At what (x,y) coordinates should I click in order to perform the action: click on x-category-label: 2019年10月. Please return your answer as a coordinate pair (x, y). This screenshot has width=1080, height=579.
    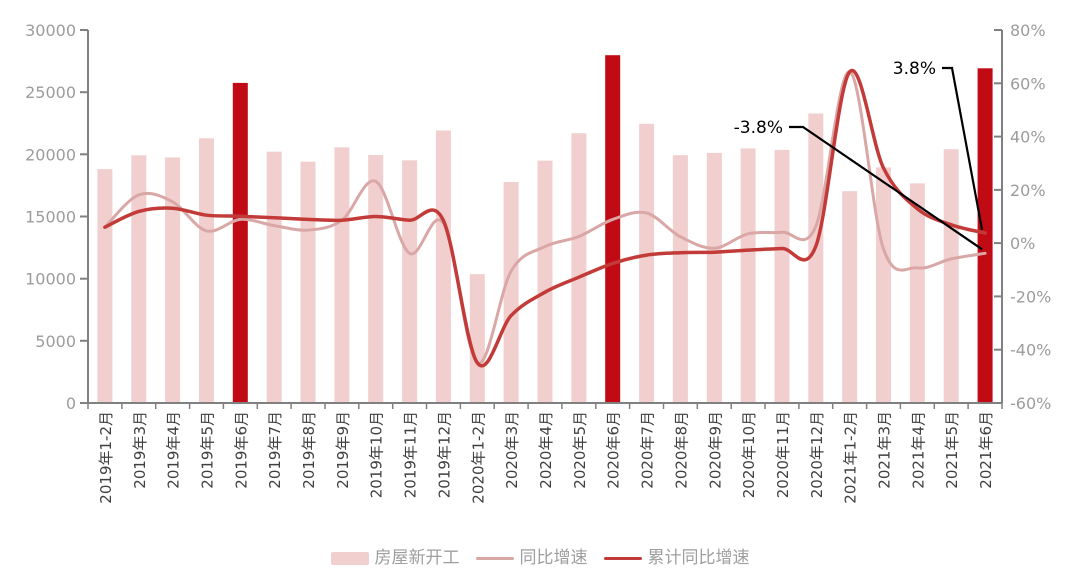
    Looking at the image, I should click on (377, 454).